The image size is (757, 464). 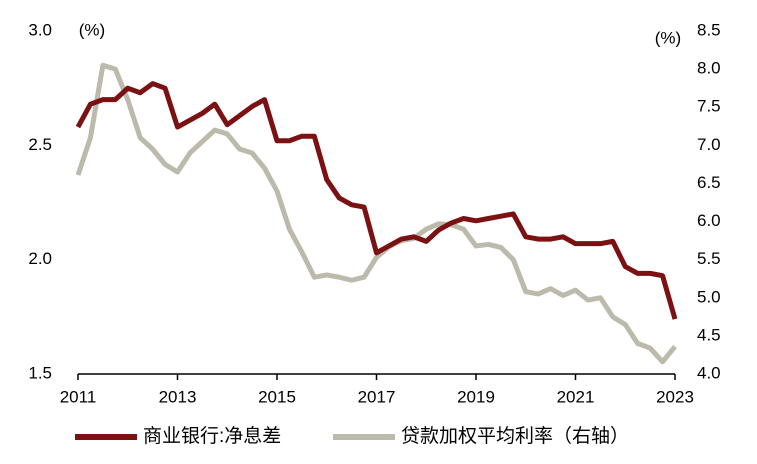 What do you see at coordinates (576, 396) in the screenshot?
I see `x-tick-label: 2021` at bounding box center [576, 396].